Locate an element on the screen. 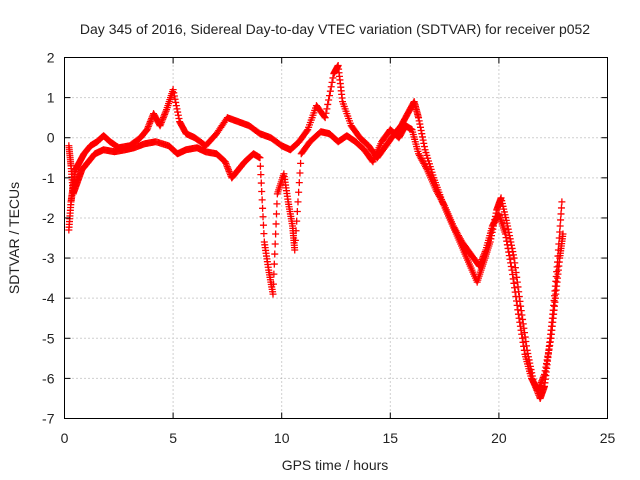  y-tick-label: -7 is located at coordinates (48, 419).